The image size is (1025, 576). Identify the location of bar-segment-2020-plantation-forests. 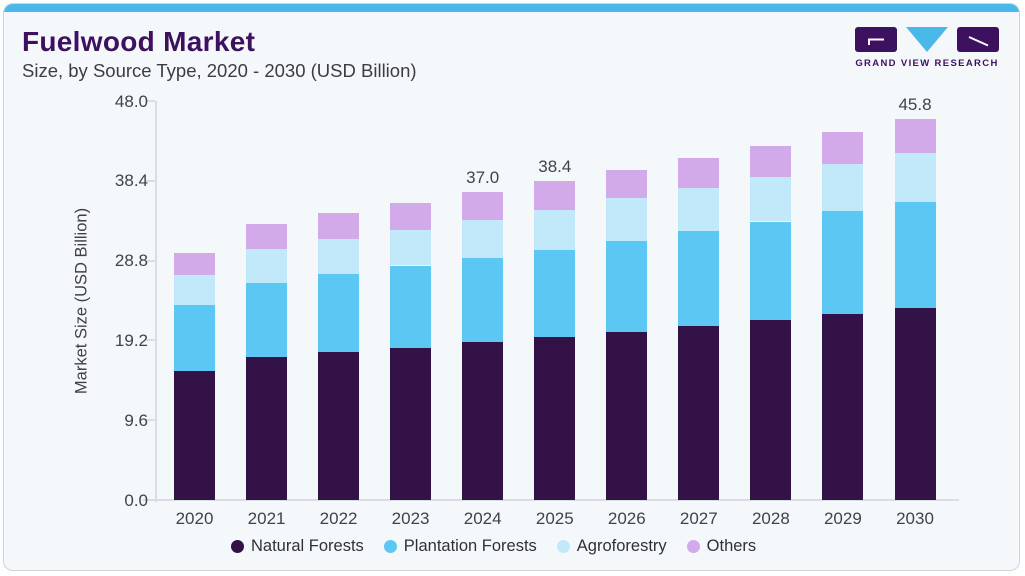
(194, 338).